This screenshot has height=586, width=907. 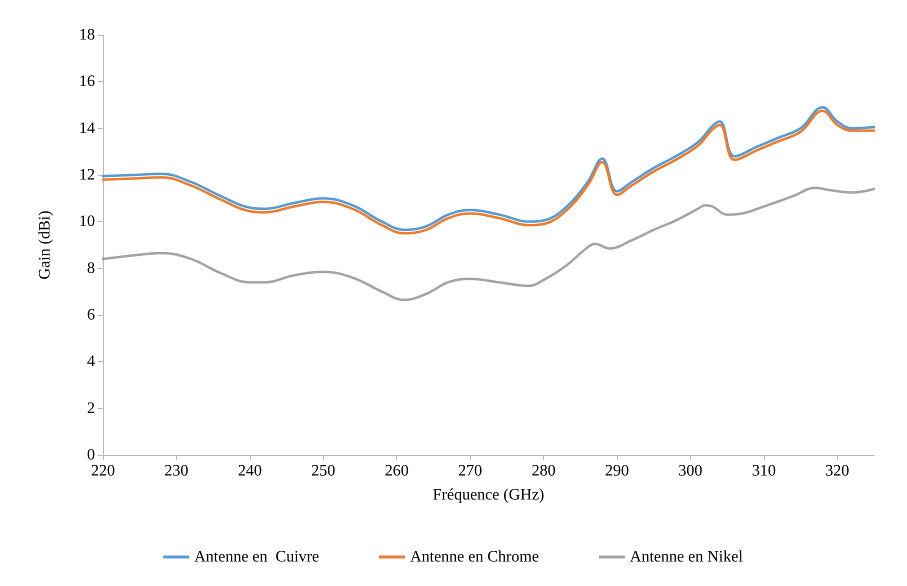 What do you see at coordinates (87, 221) in the screenshot?
I see `y-tick-label: 10` at bounding box center [87, 221].